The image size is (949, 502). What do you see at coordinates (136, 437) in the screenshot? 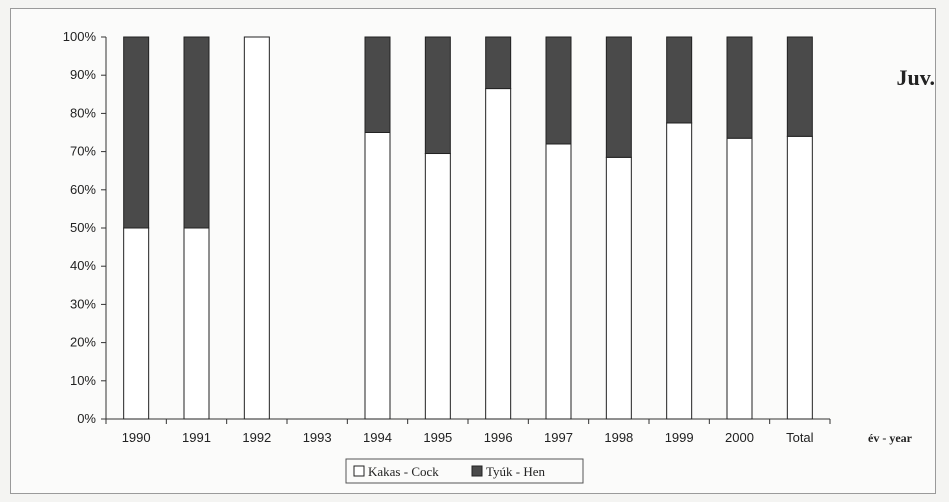
I see `x-tick-label: 1990` at bounding box center [136, 437].